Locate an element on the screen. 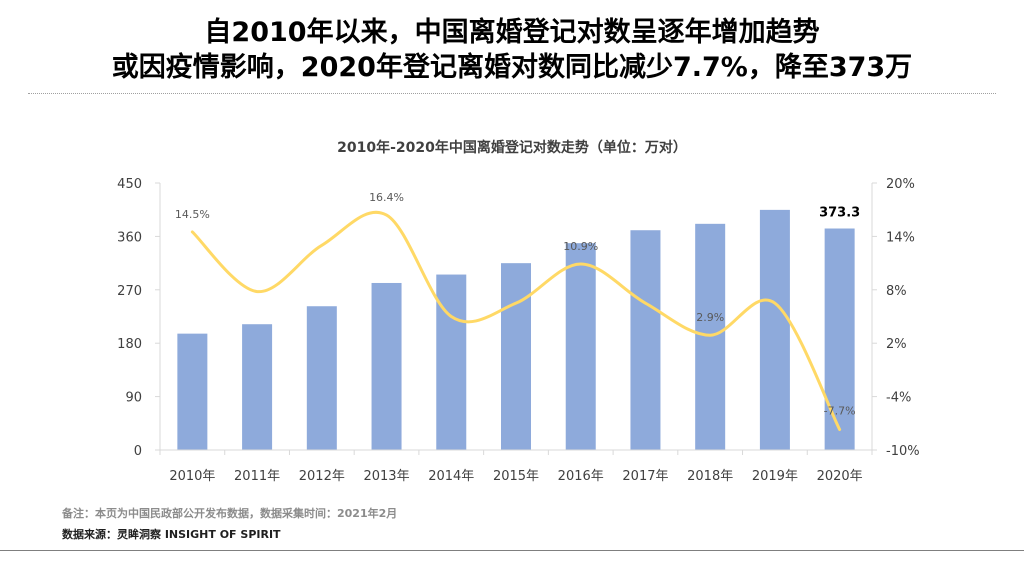 This screenshot has height=576, width=1024. bar-data-label: 373.3 is located at coordinates (839, 213).